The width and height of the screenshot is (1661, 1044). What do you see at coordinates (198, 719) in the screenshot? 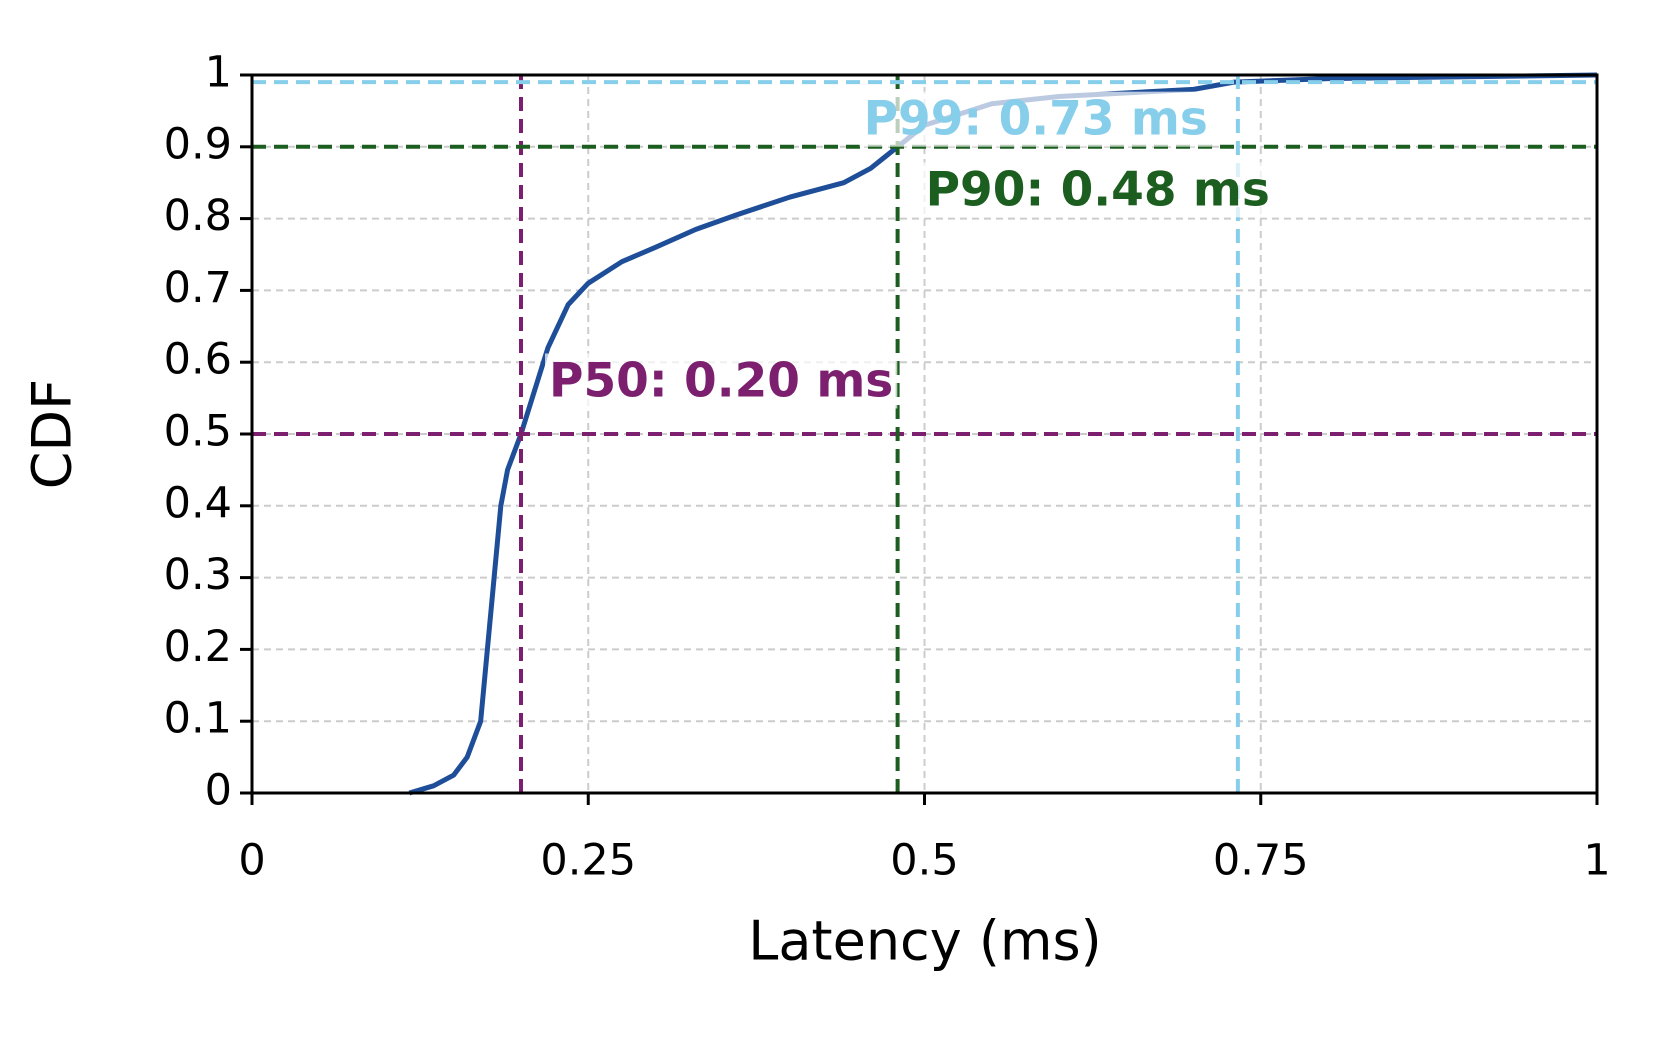
I see `y-tick-label: 0.1` at bounding box center [198, 719].